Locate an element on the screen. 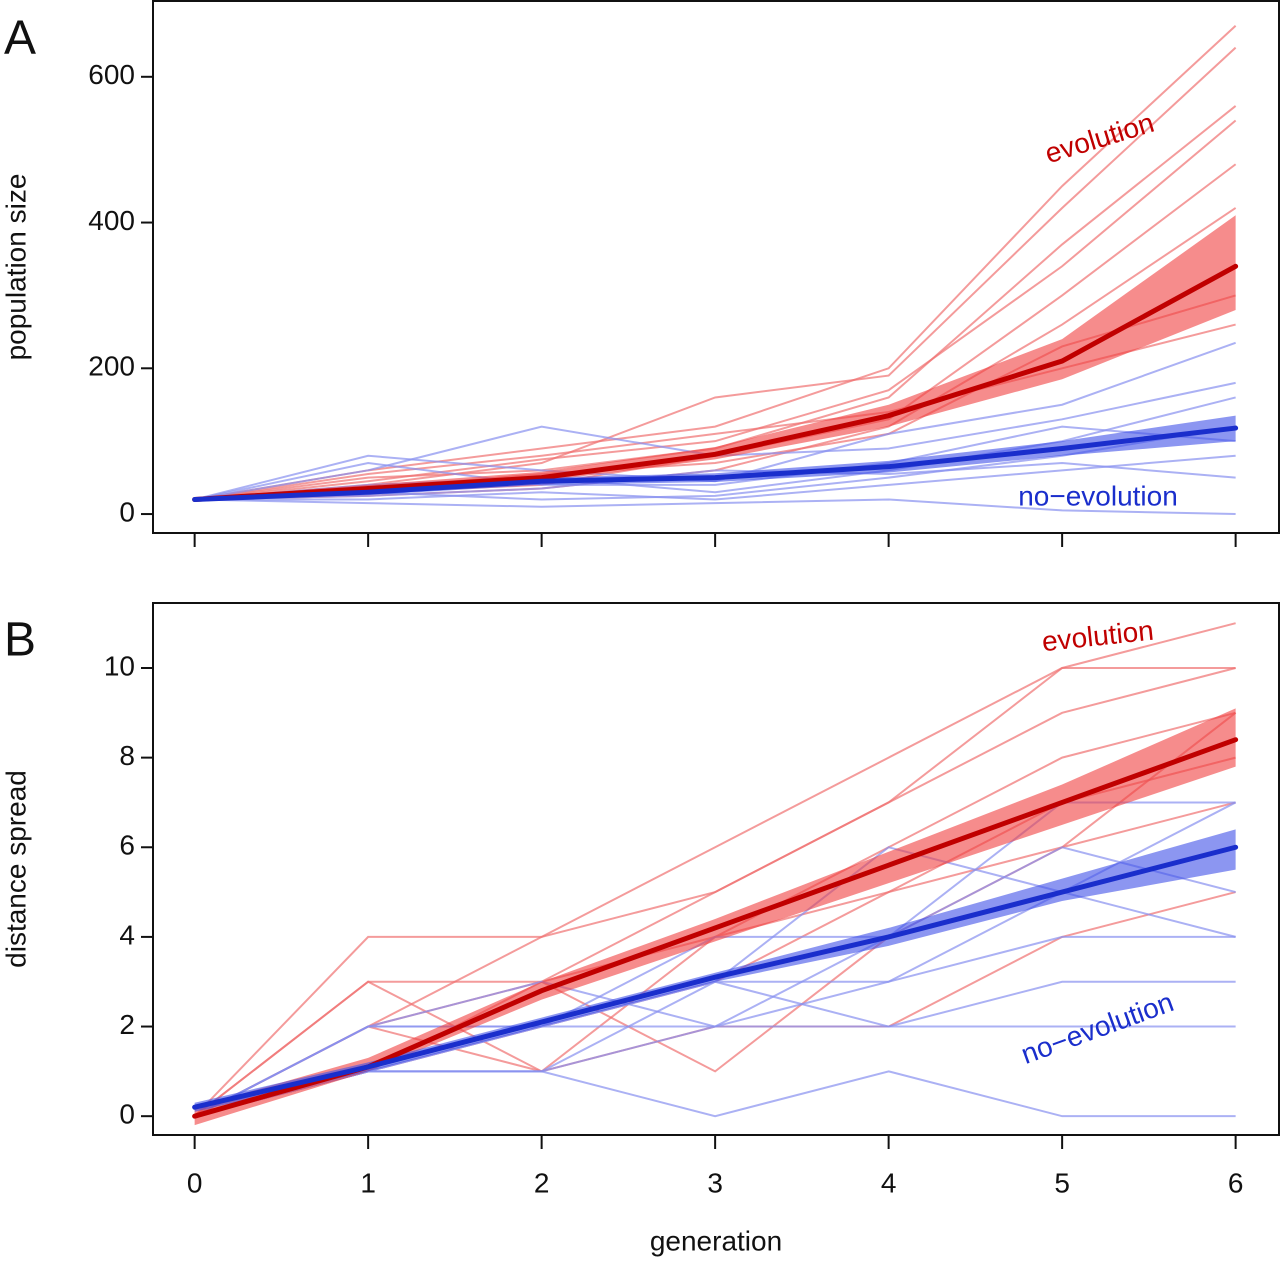 The width and height of the screenshot is (1280, 1269). y-tick-label: 2 is located at coordinates (127, 1024).